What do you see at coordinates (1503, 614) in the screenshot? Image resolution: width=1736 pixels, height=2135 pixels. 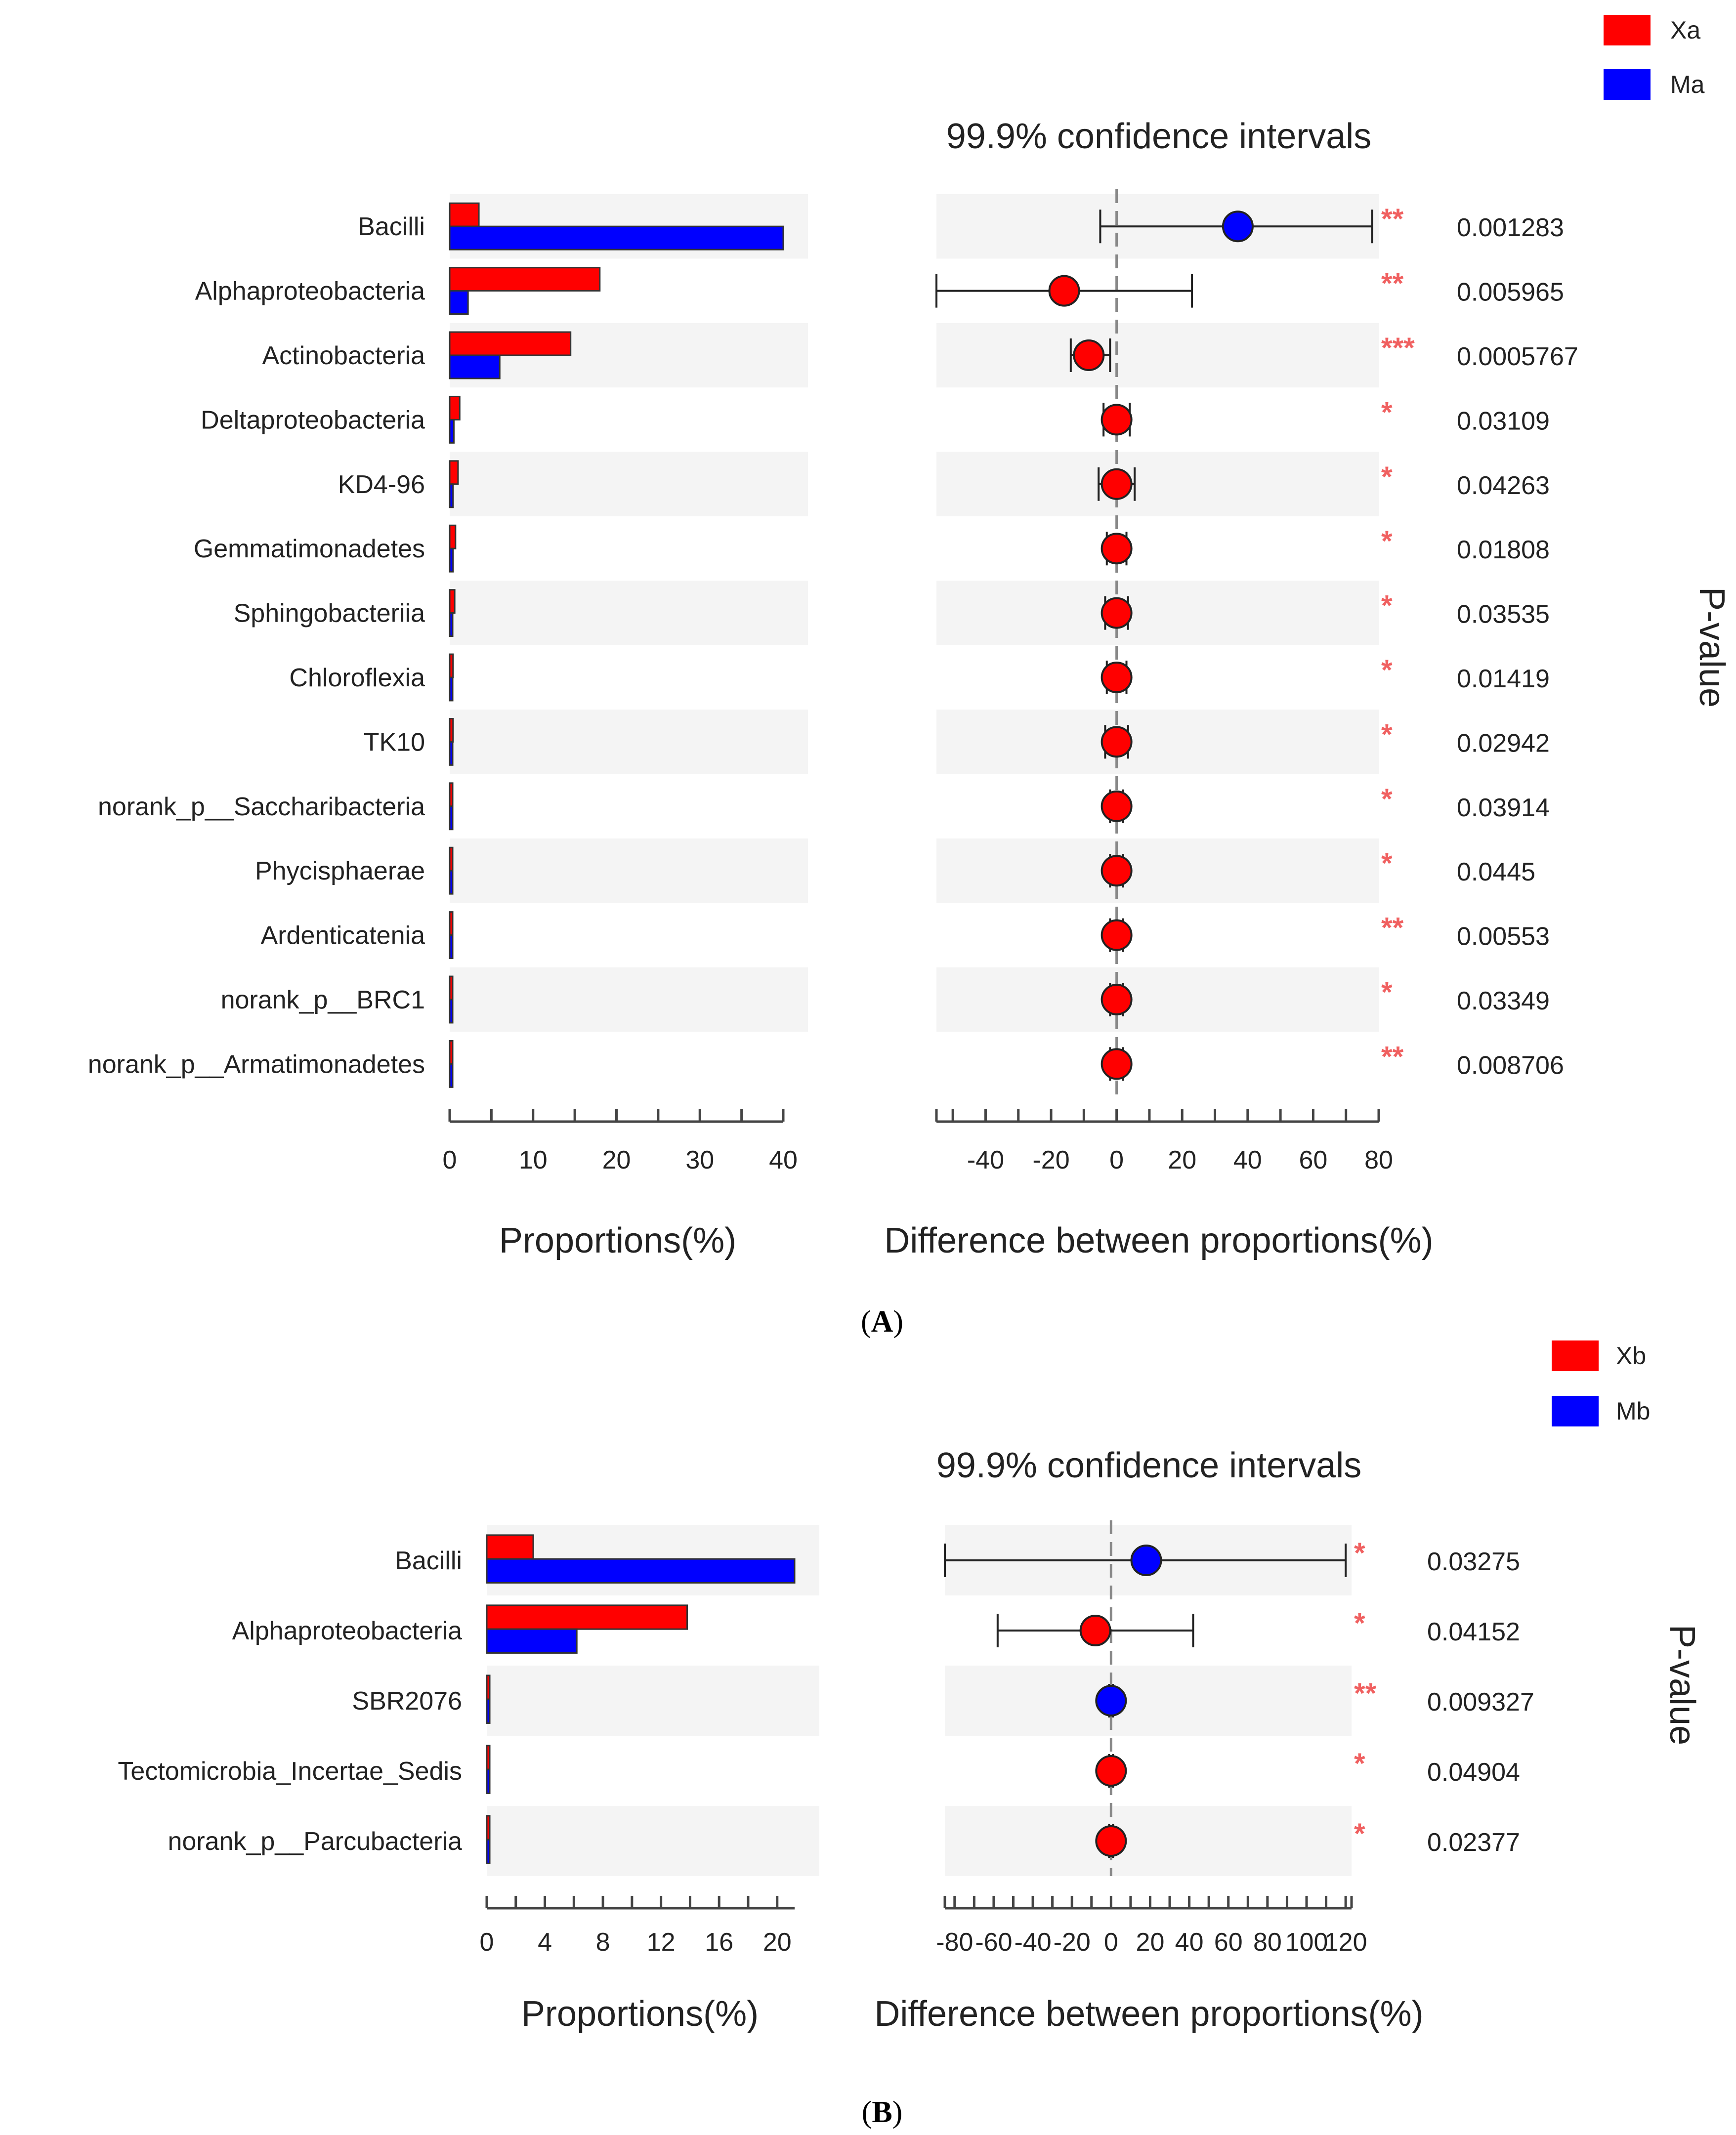 I see `p-value: 0.03535` at bounding box center [1503, 614].